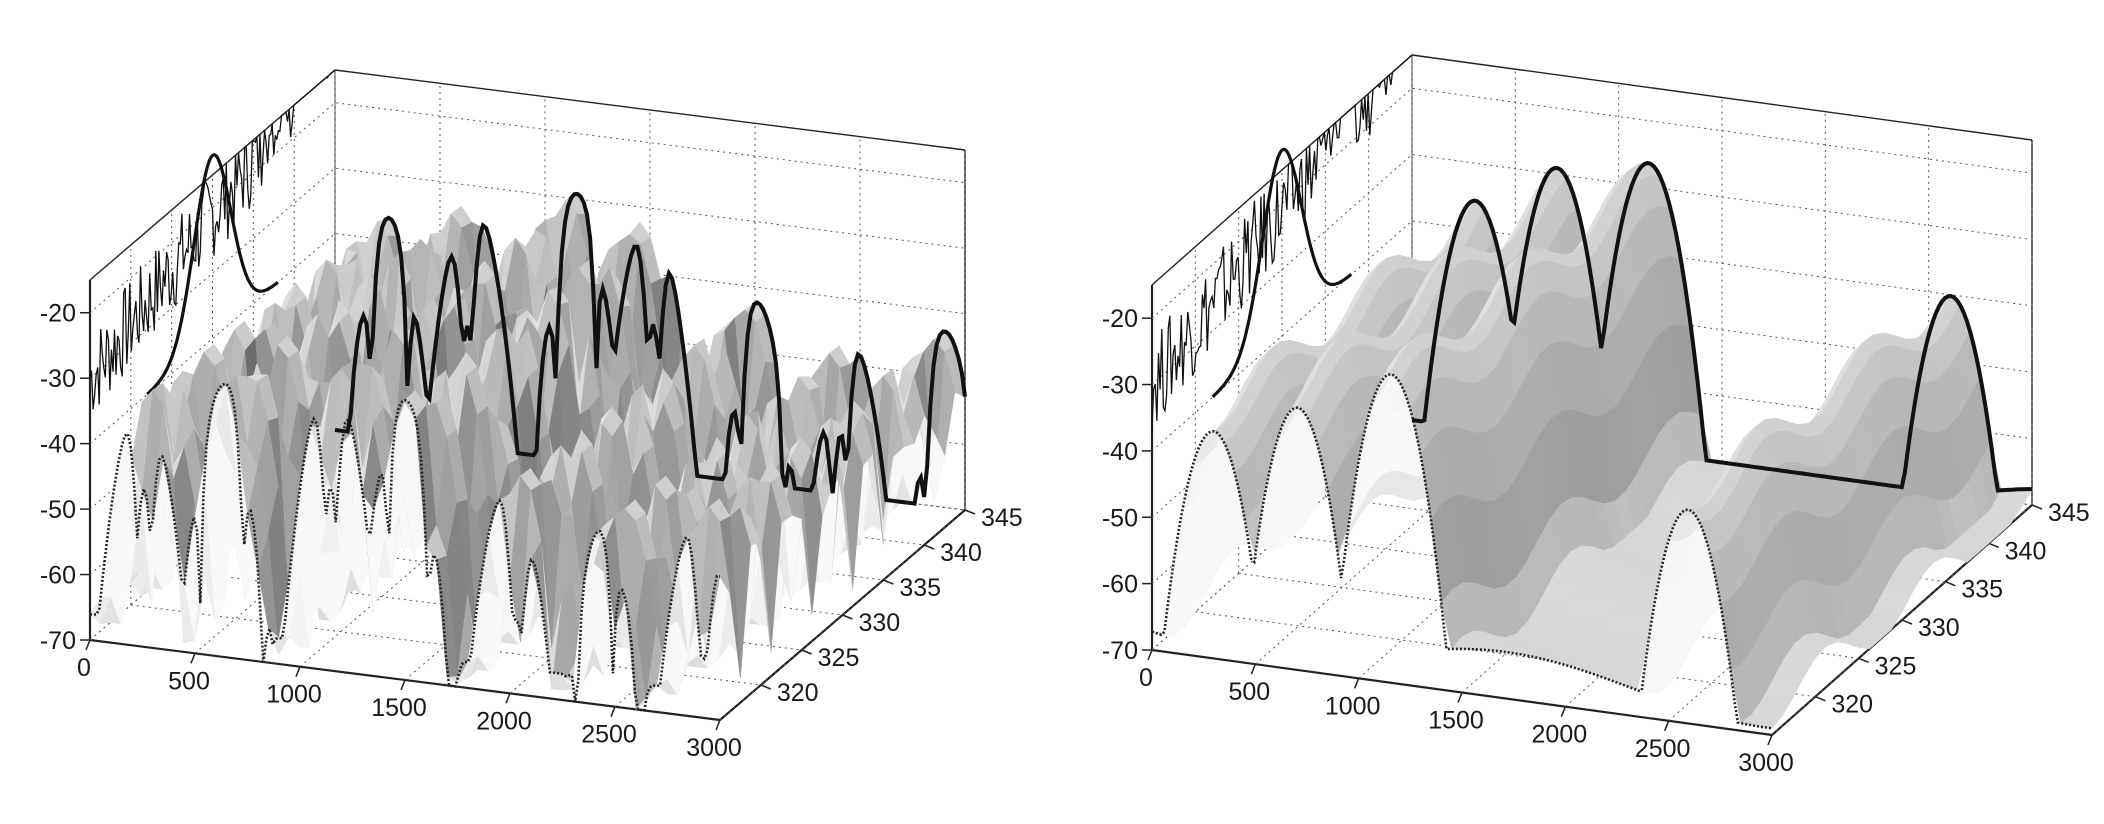 The width and height of the screenshot is (2104, 824). What do you see at coordinates (1772, 721) in the screenshot?
I see `surface-patch` at bounding box center [1772, 721].